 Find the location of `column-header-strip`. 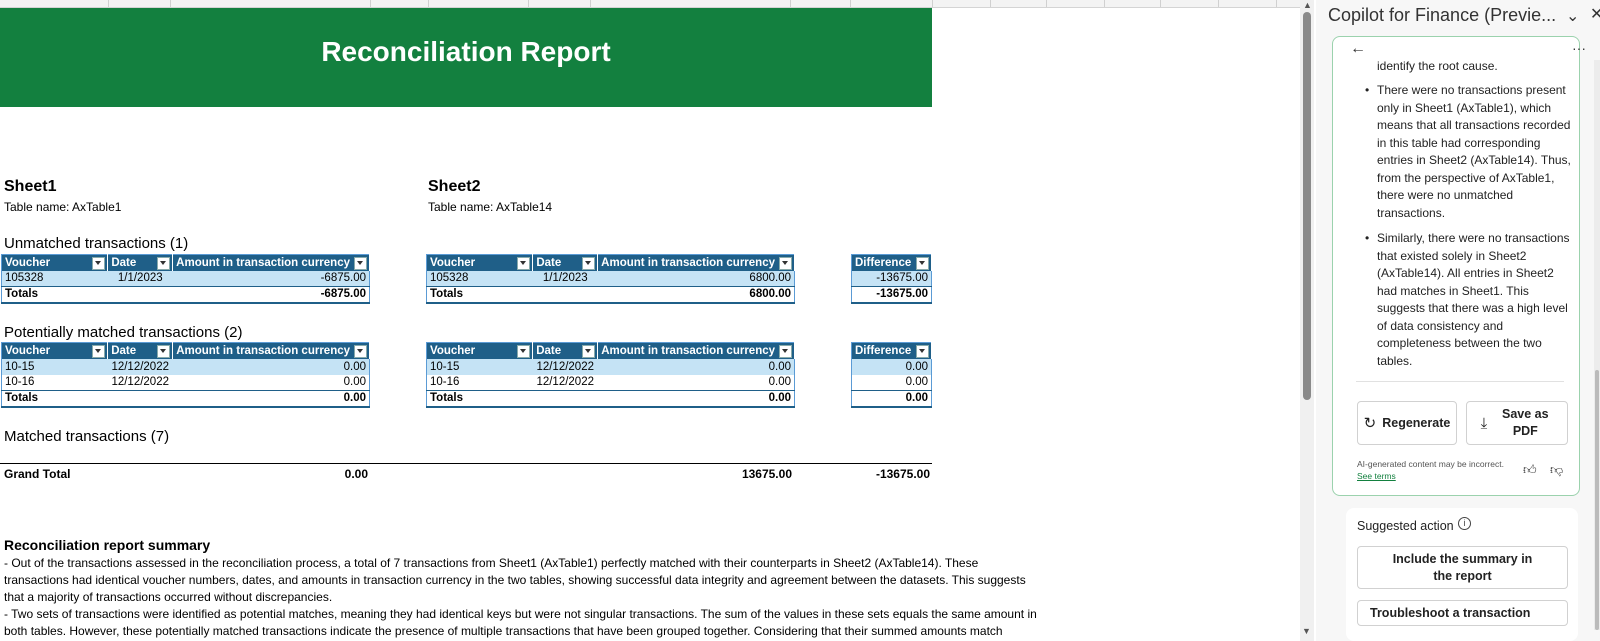

column-header-strip is located at coordinates (650, 4).